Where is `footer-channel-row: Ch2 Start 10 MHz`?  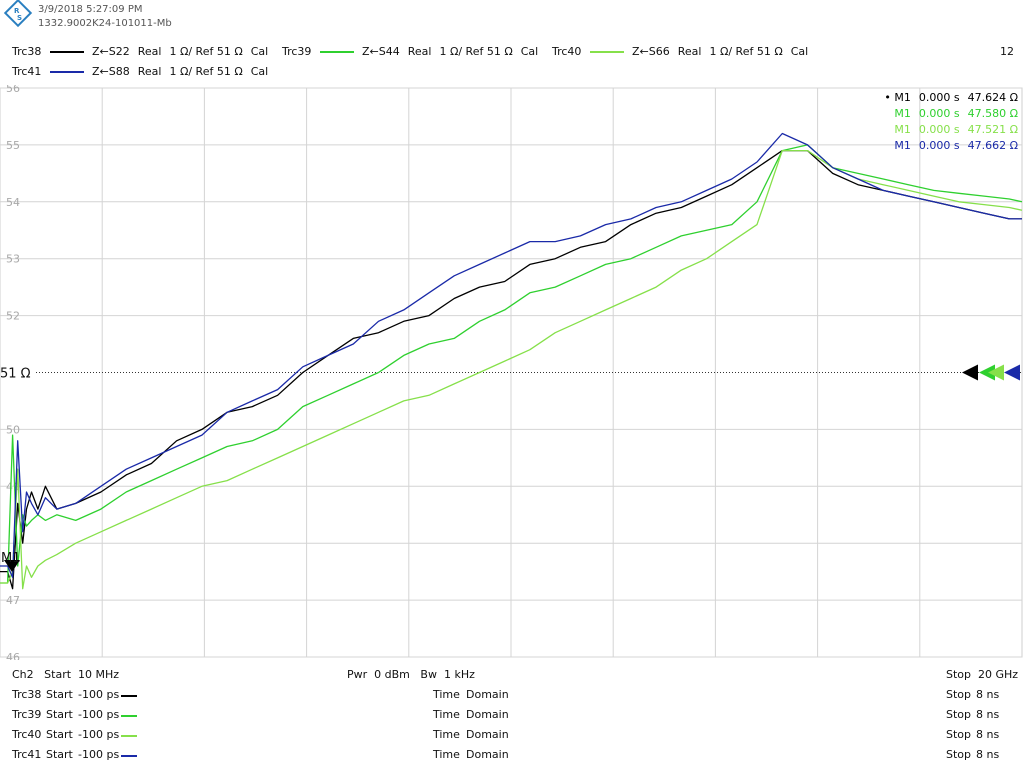
footer-channel-row: Ch2 Start 10 MHz is located at coordinates (65, 674).